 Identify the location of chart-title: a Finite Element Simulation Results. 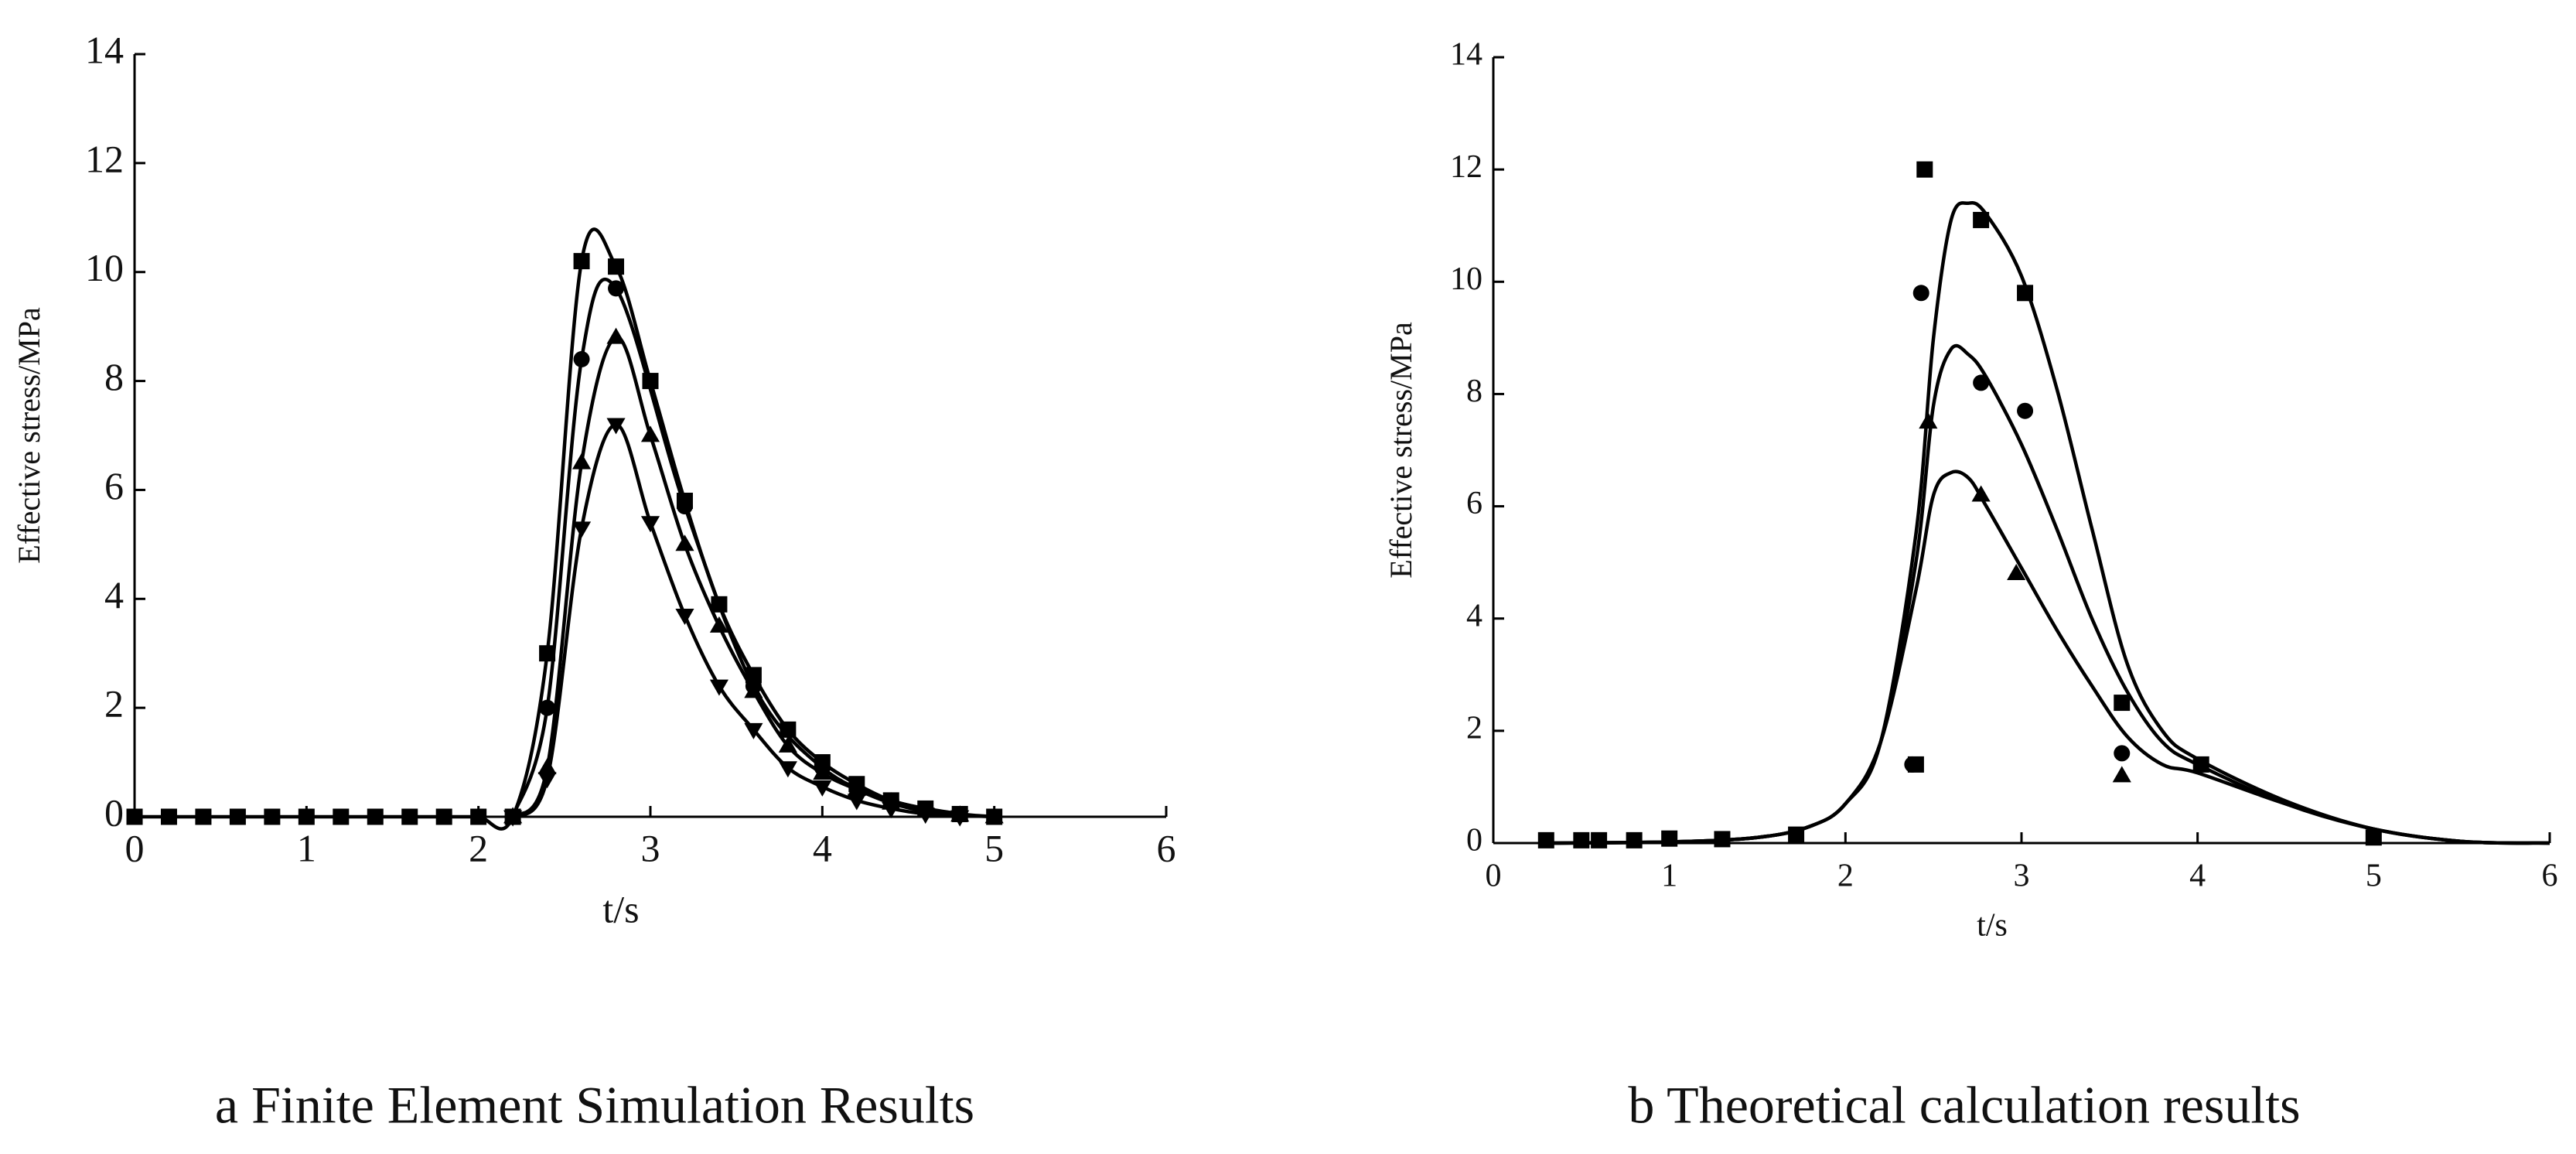
(594, 1105).